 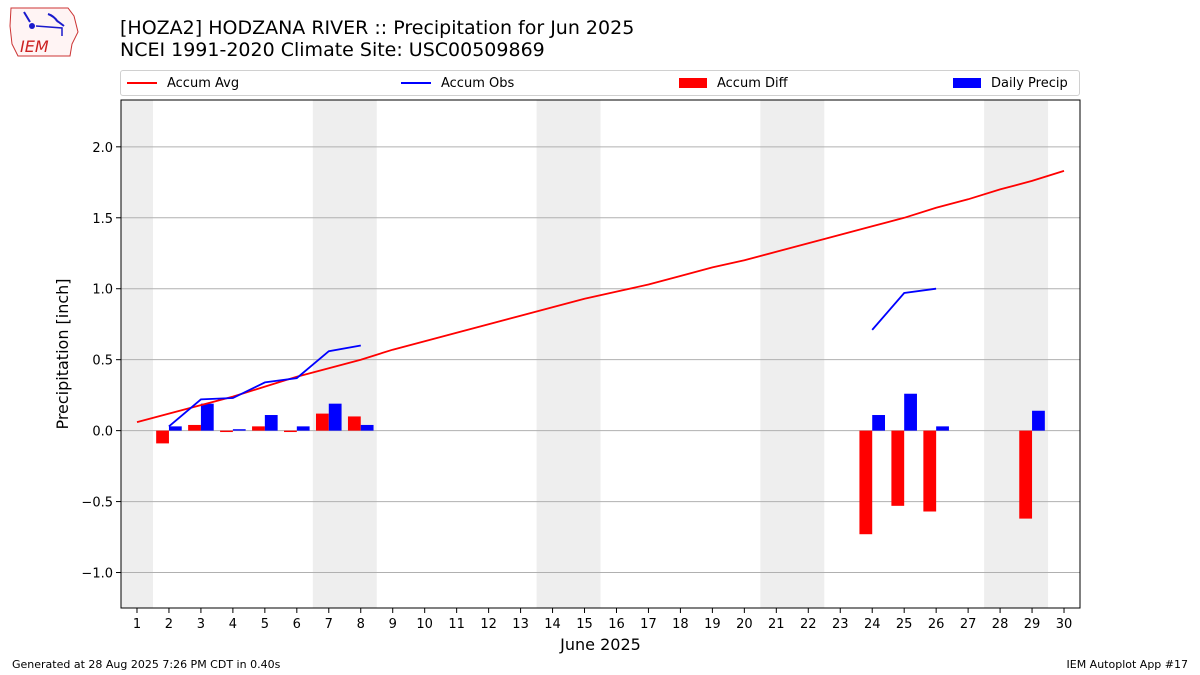 What do you see at coordinates (203, 83) in the screenshot?
I see `legend-label-accum-avg: Accum Avg` at bounding box center [203, 83].